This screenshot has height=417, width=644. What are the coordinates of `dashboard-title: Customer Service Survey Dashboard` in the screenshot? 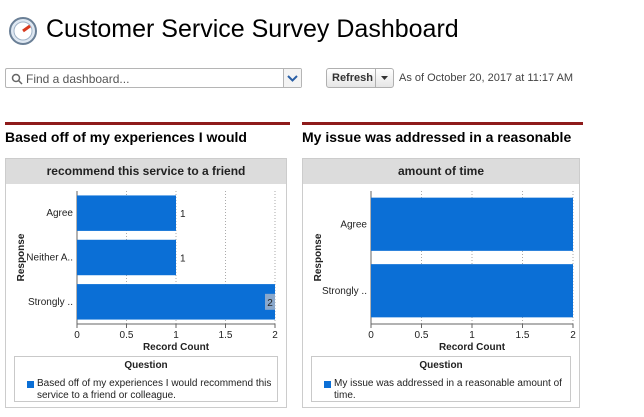 It's located at (252, 29).